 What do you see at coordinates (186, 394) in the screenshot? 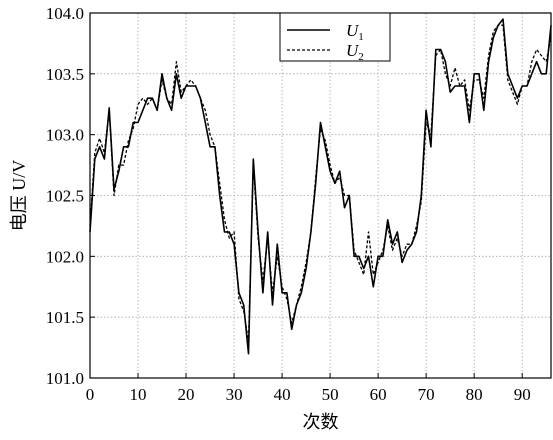
I see `x-tick-label: 20` at bounding box center [186, 394].